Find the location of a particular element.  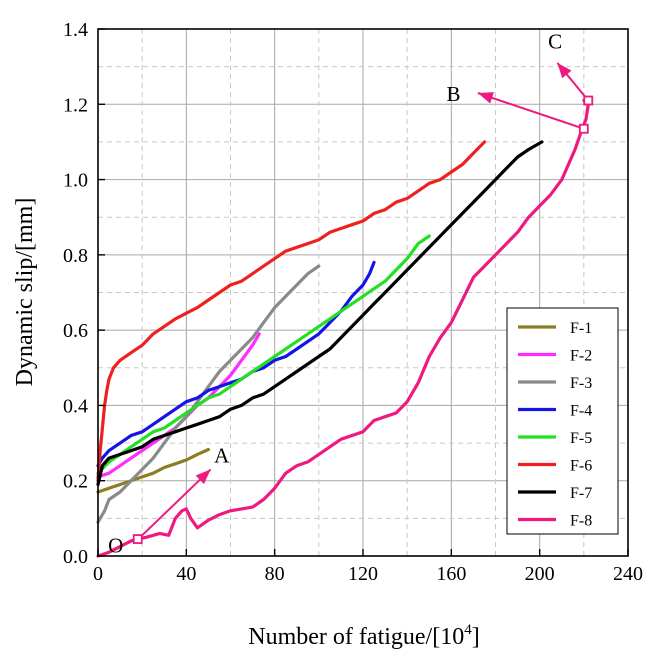

x-tick-label: 200 is located at coordinates (540, 574).